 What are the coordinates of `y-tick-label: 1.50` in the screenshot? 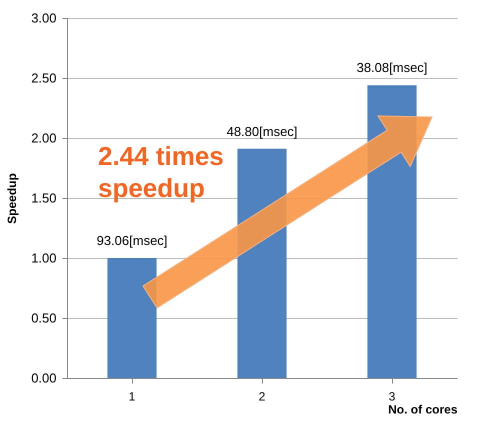 It's located at (43, 198).